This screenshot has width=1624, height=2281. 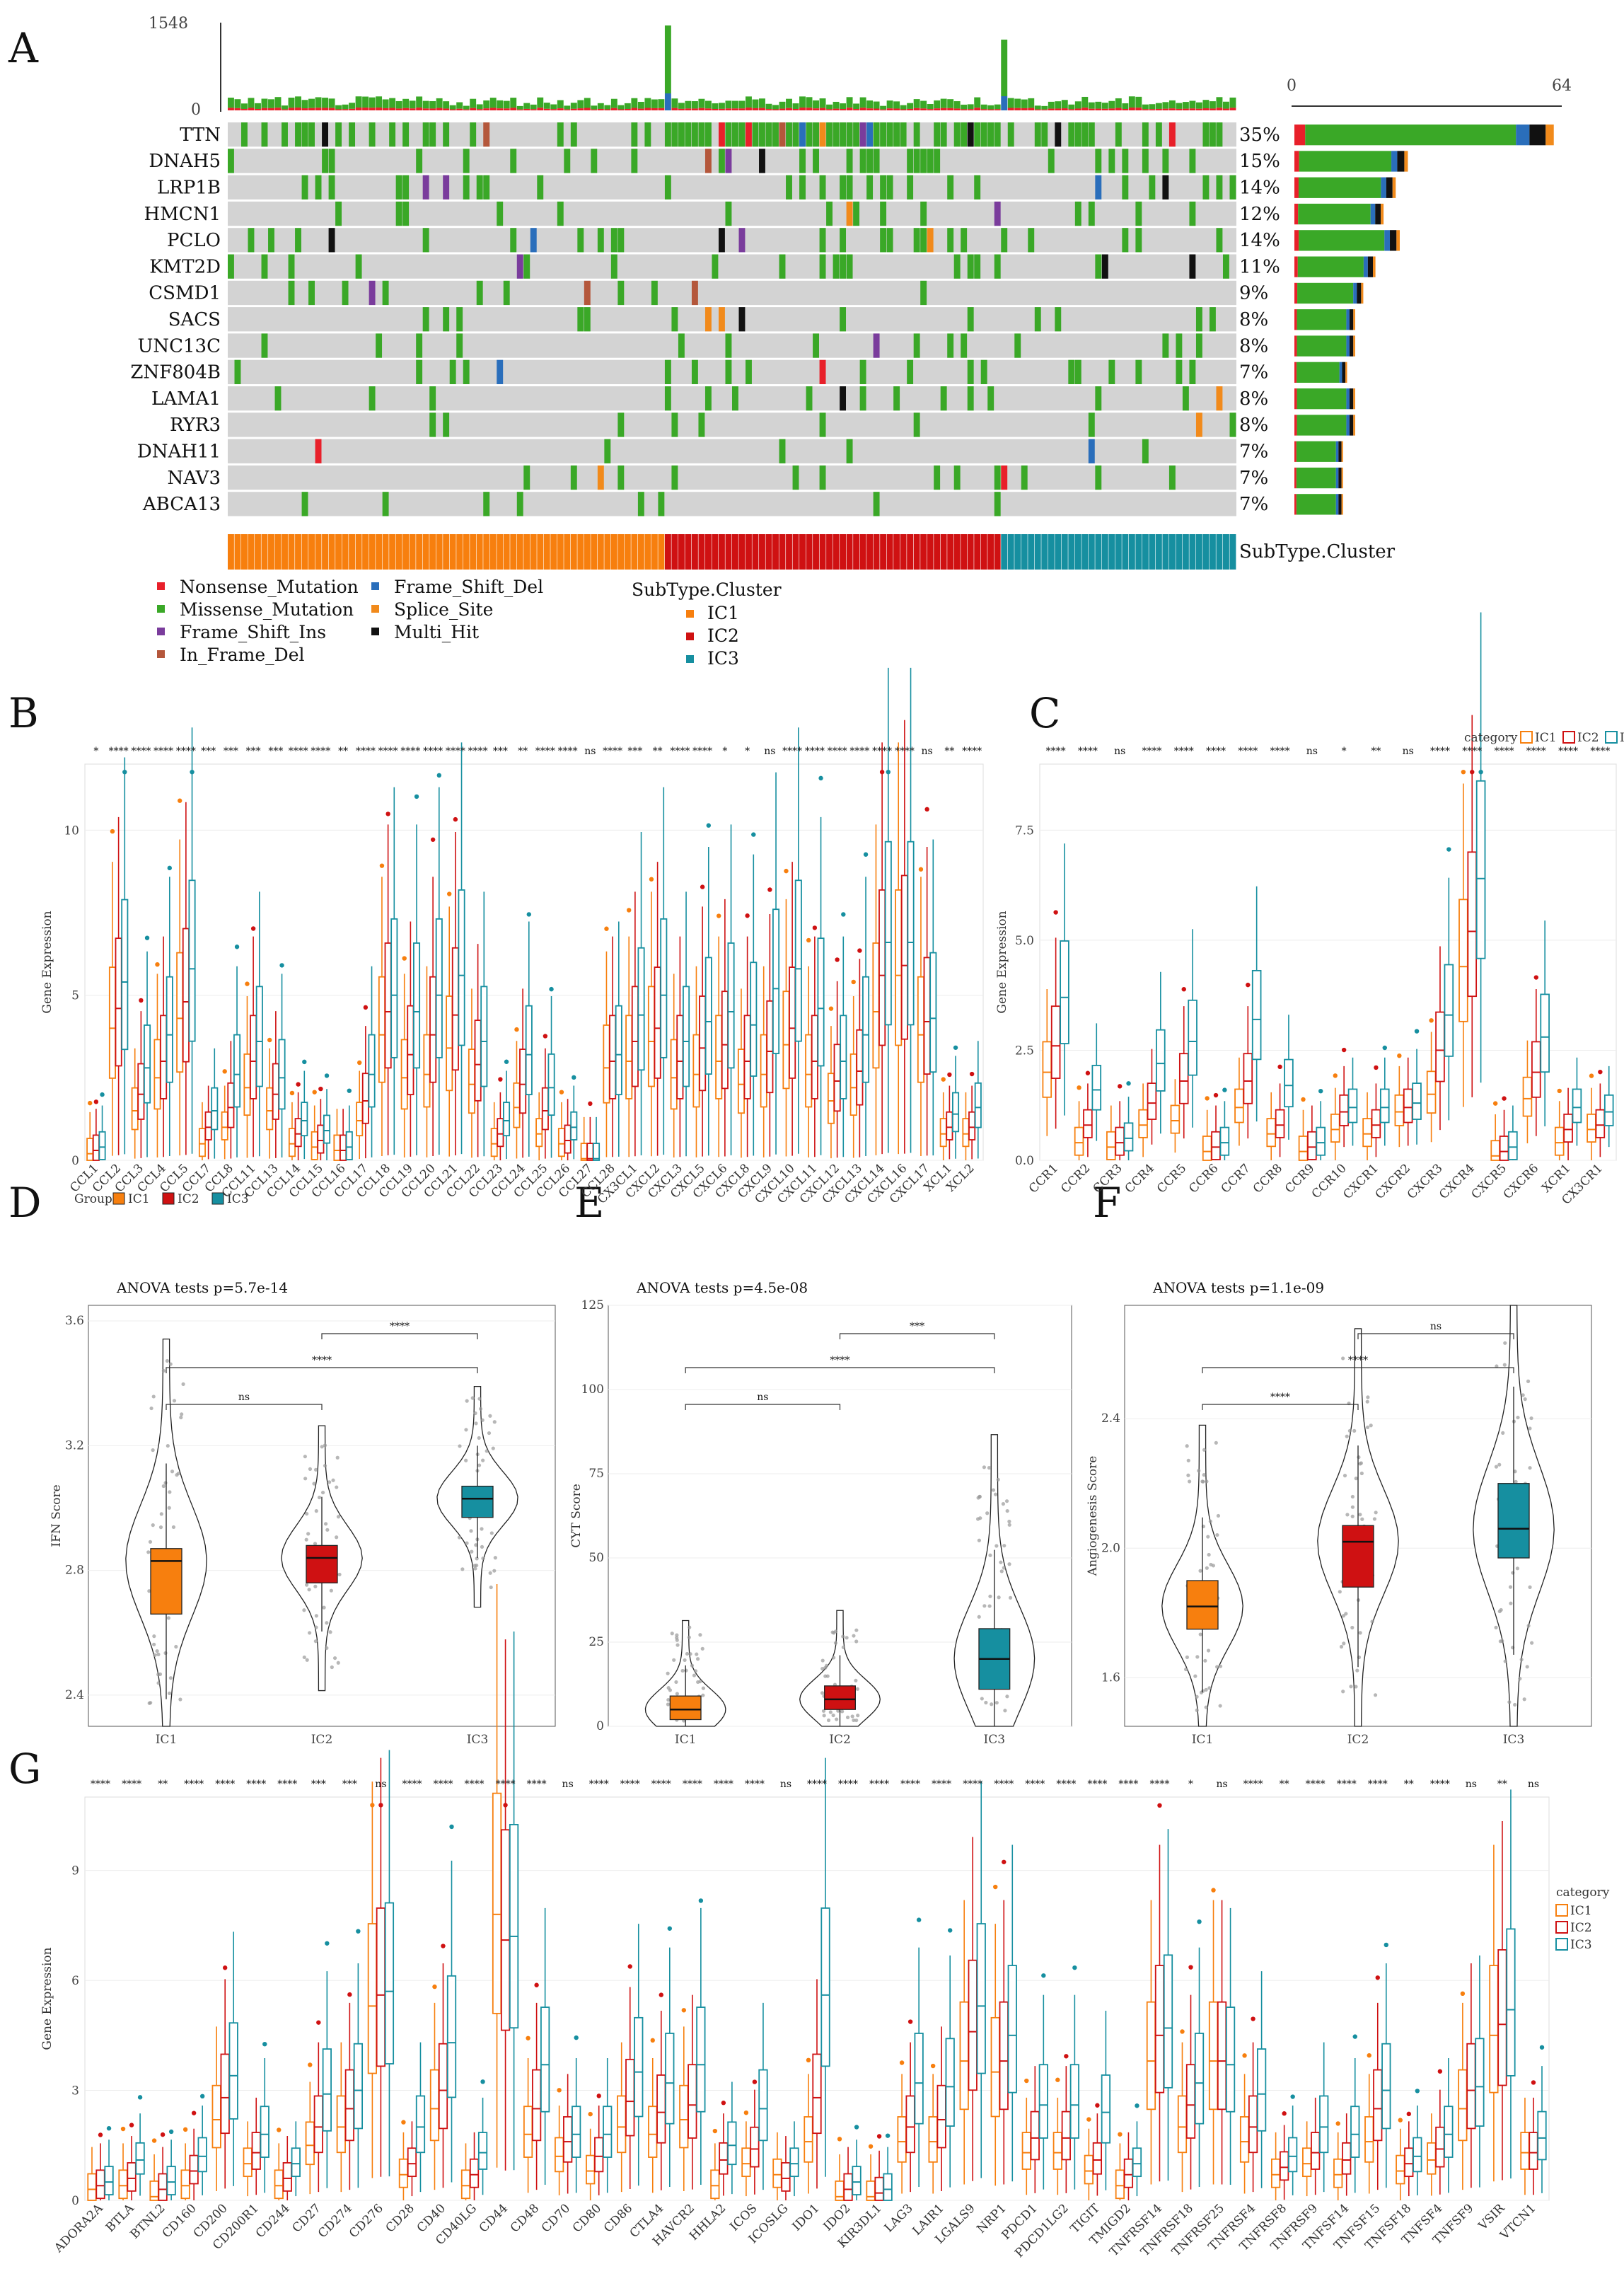 What do you see at coordinates (747, 751) in the screenshot?
I see `significance-label: *` at bounding box center [747, 751].